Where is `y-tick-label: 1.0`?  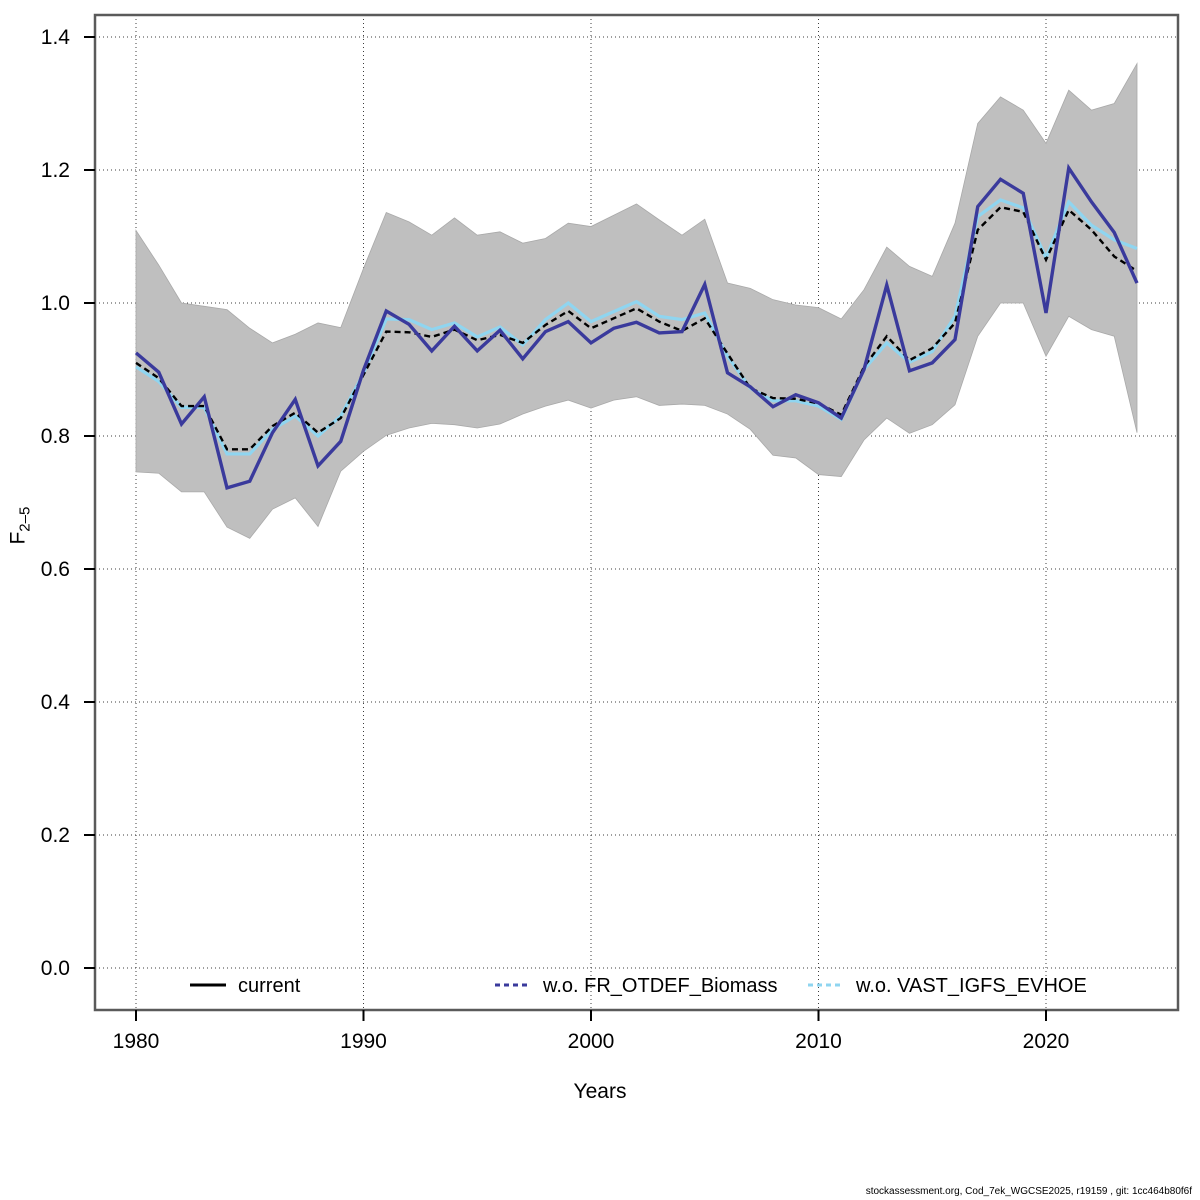 y-tick-label: 1.0 is located at coordinates (55, 303).